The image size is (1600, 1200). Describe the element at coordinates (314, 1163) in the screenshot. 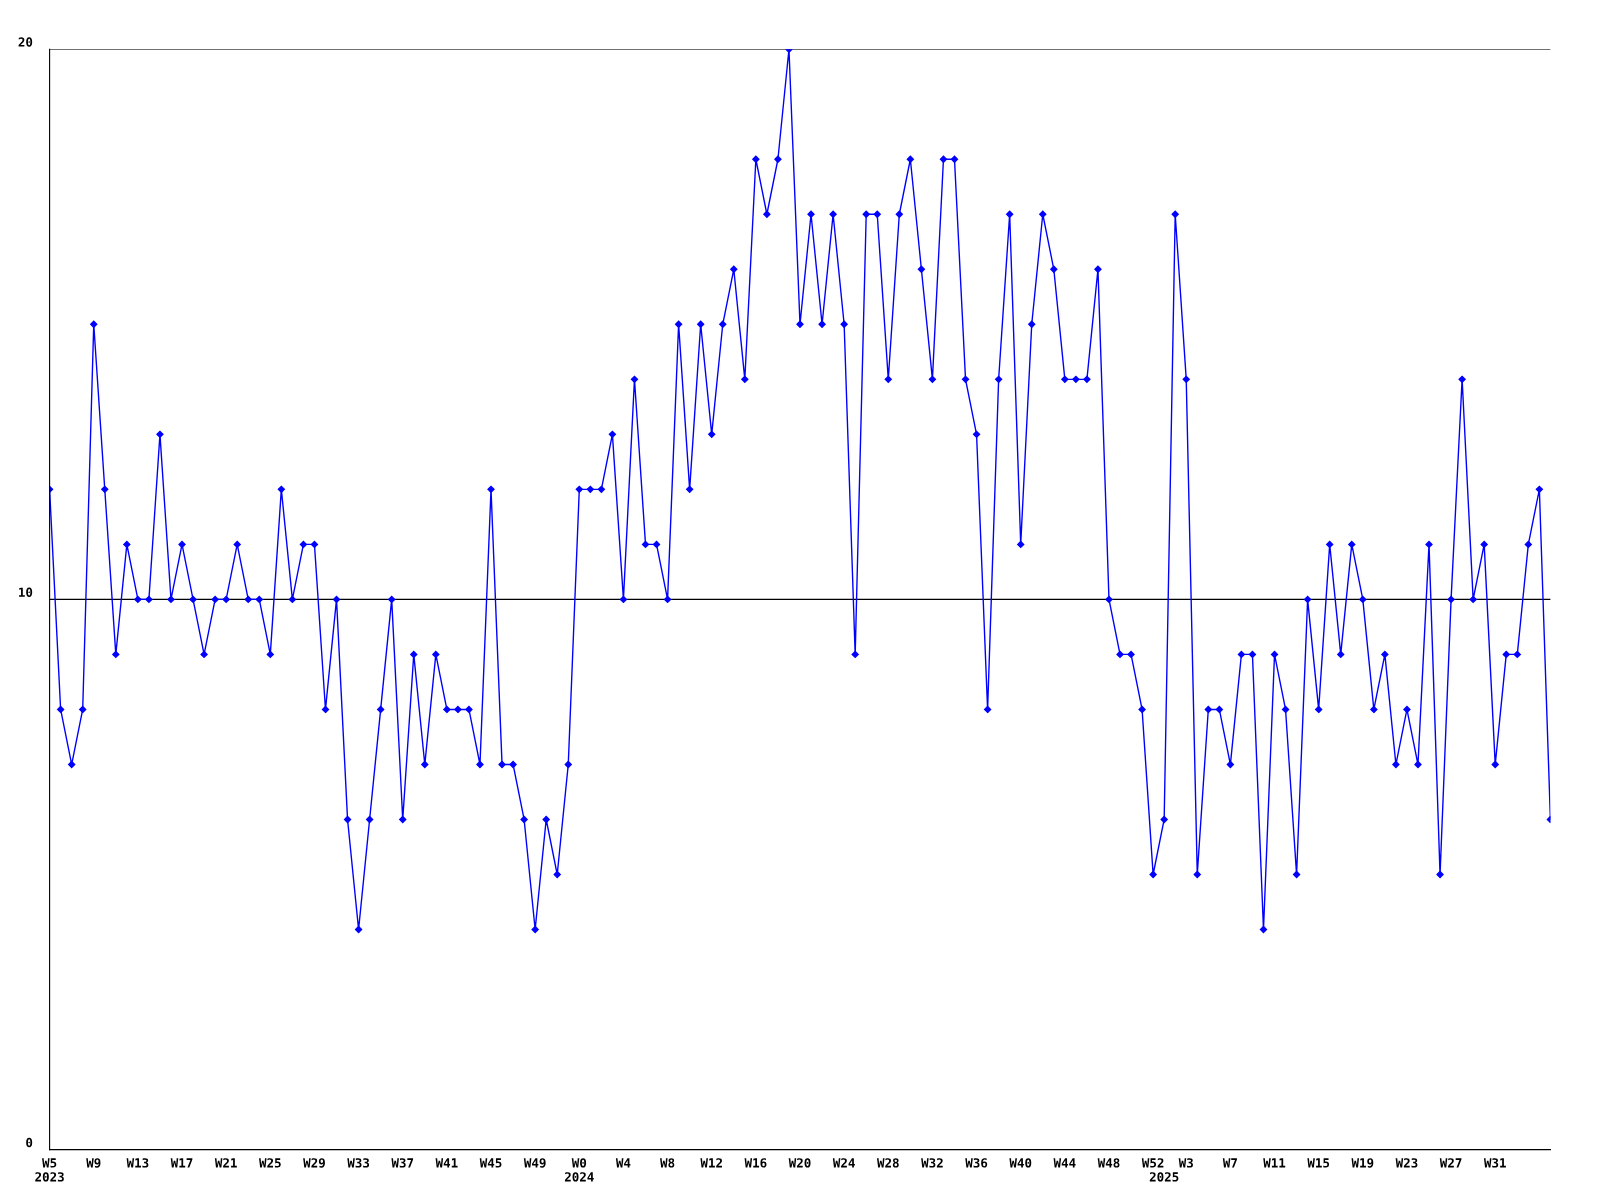

I see `x-tick-label: W29` at that location.